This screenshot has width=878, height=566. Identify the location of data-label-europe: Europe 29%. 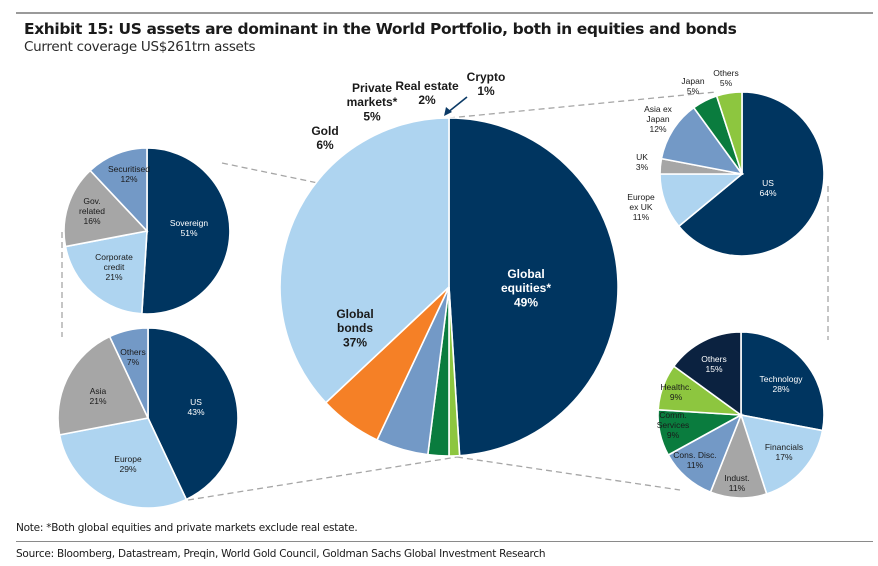
(128, 464).